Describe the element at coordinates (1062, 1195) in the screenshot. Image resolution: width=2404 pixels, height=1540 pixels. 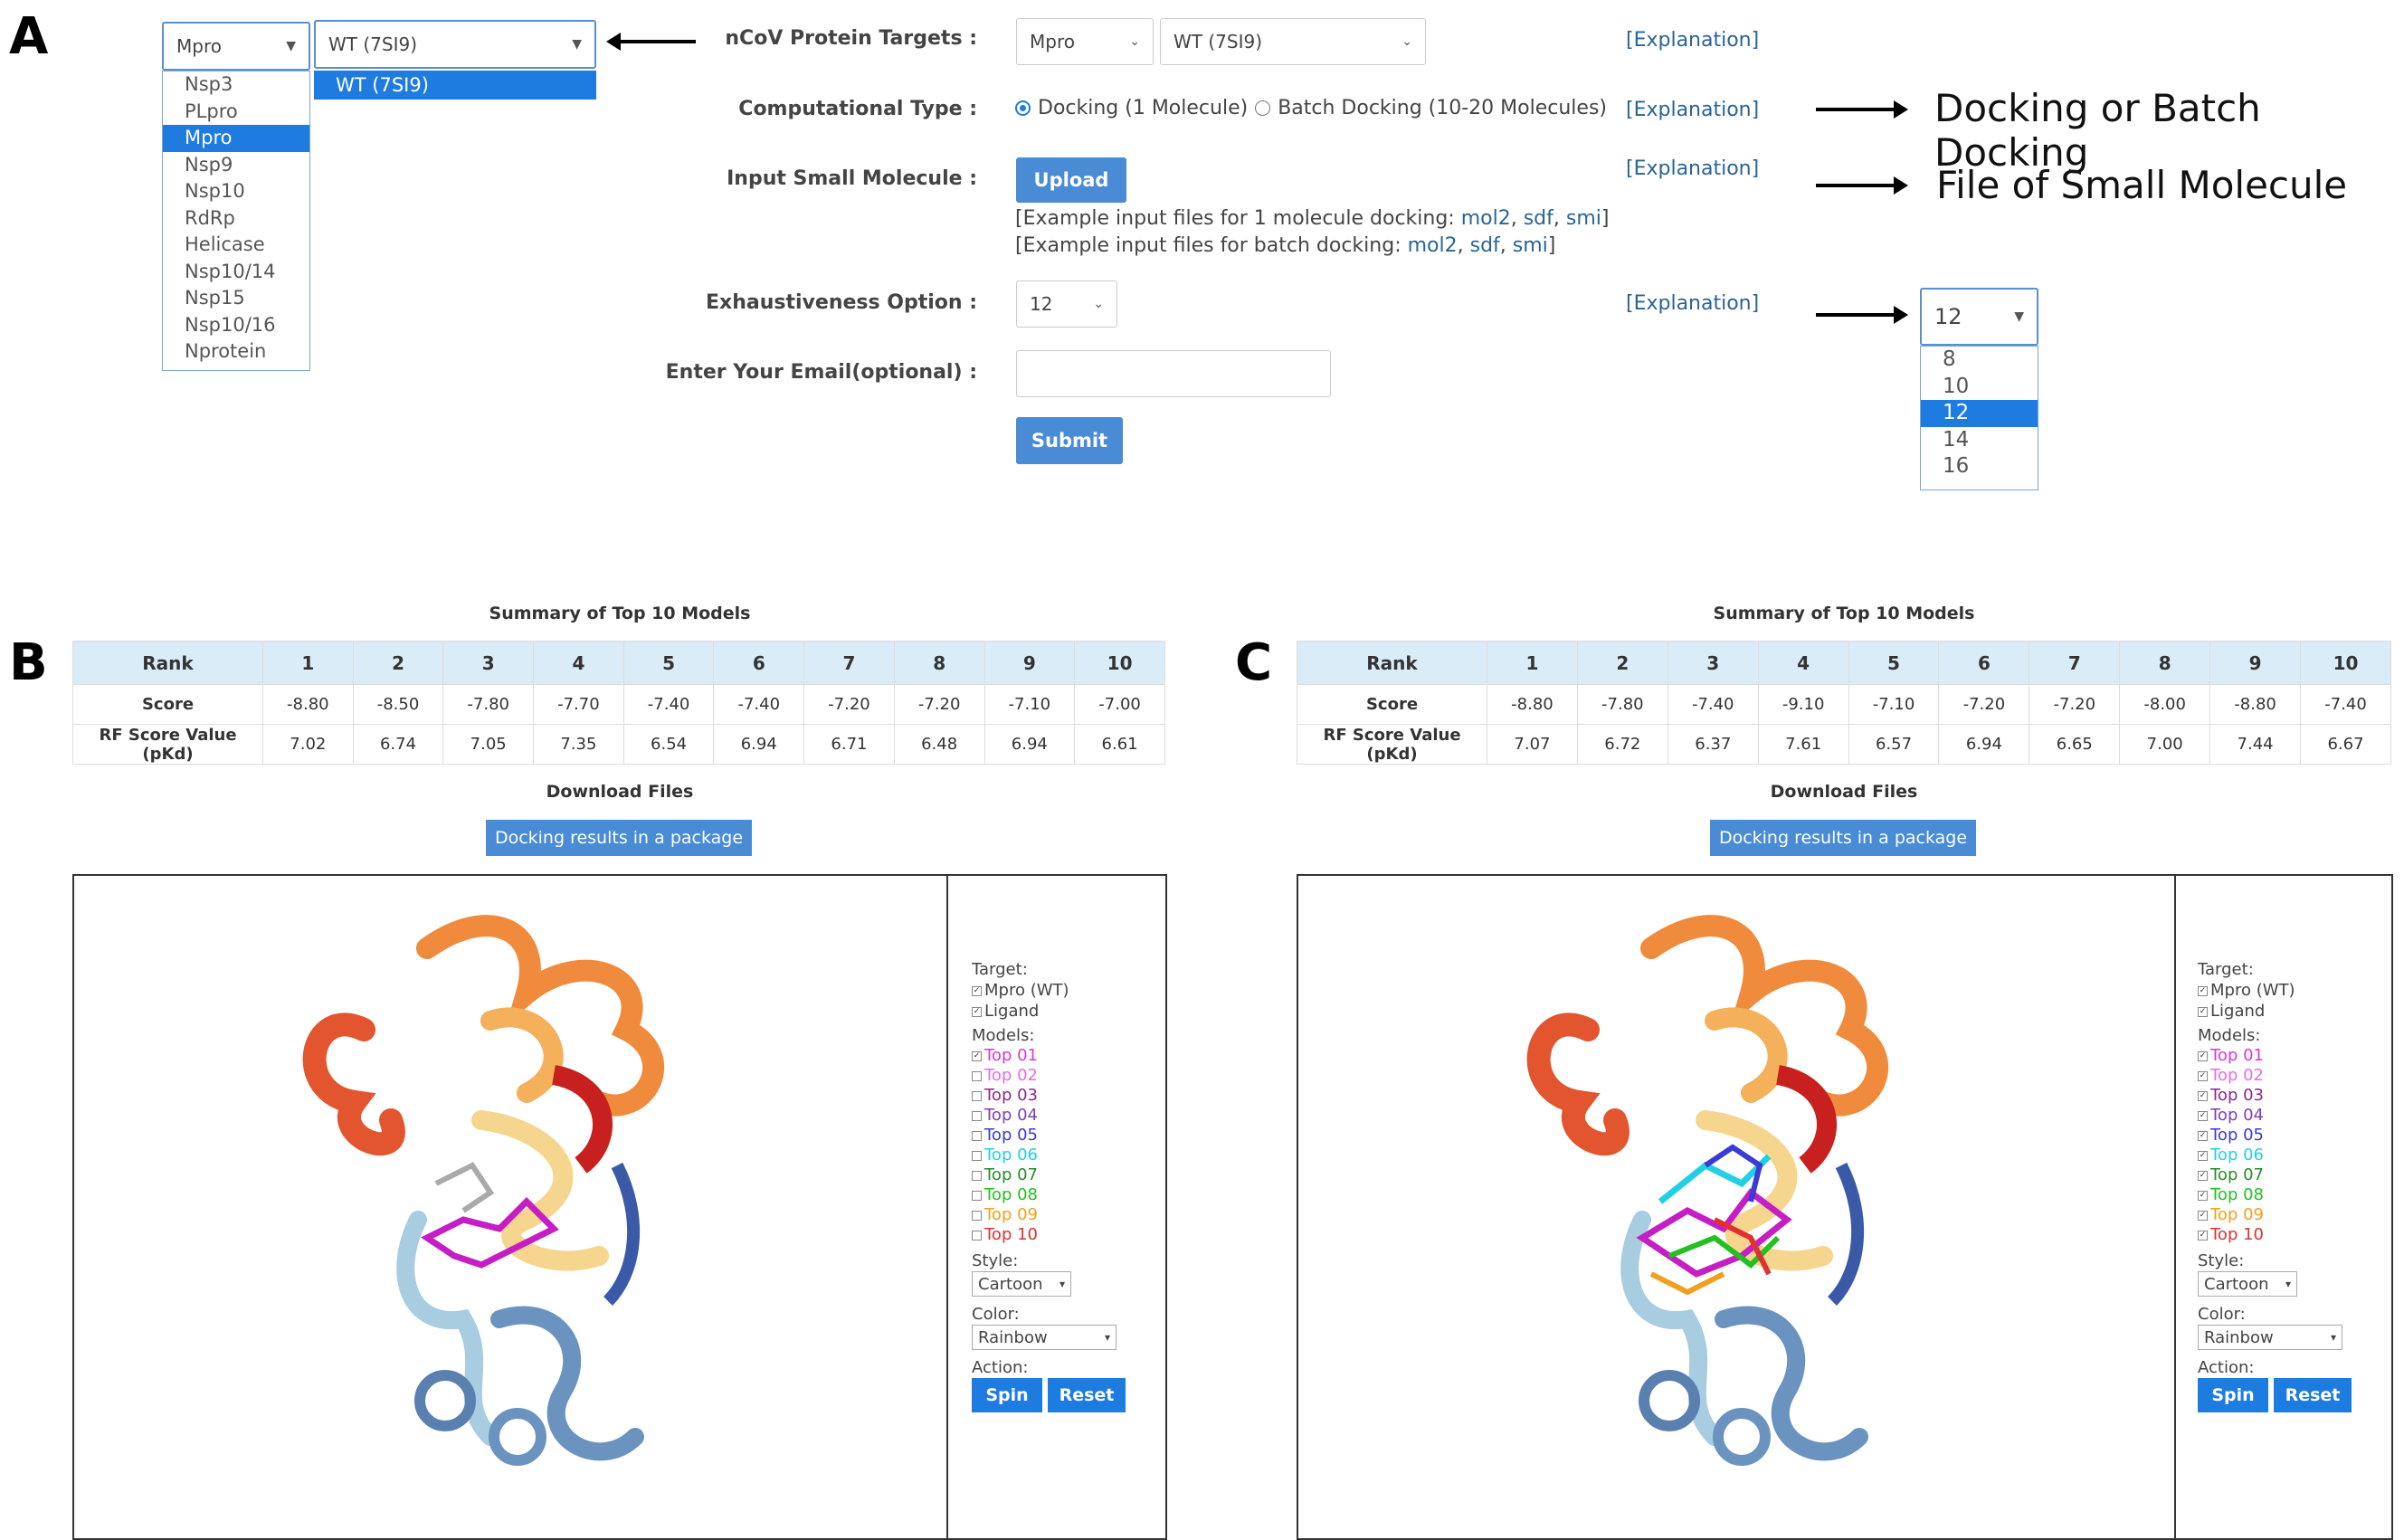
I see `model-checkbox: Top 08` at that location.